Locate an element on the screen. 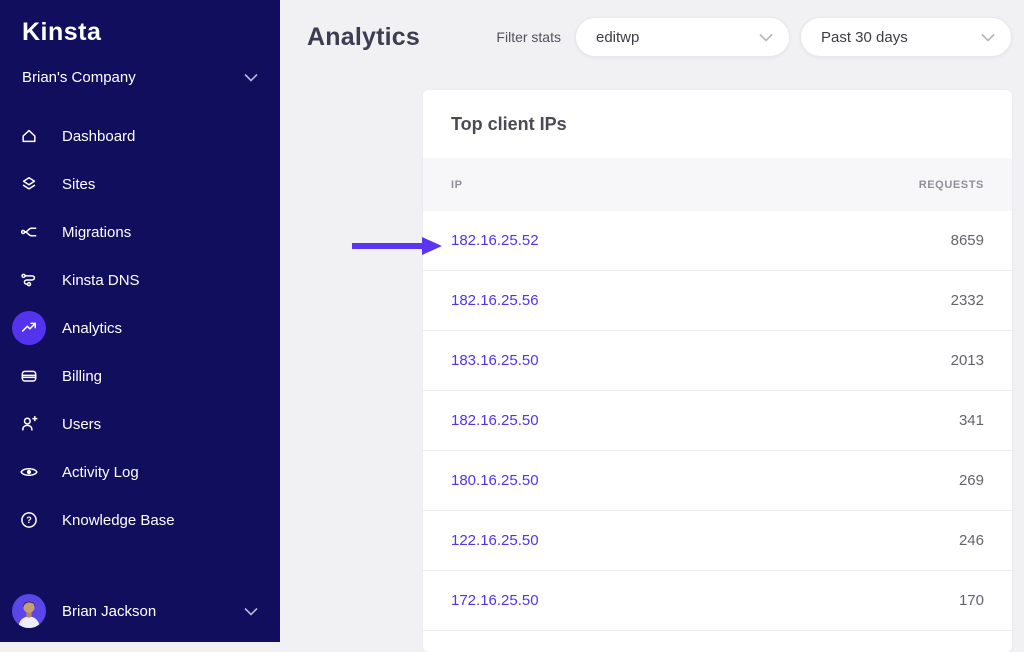 The width and height of the screenshot is (1024, 652). table-row: 182.16.25.50 341 is located at coordinates (717, 421).